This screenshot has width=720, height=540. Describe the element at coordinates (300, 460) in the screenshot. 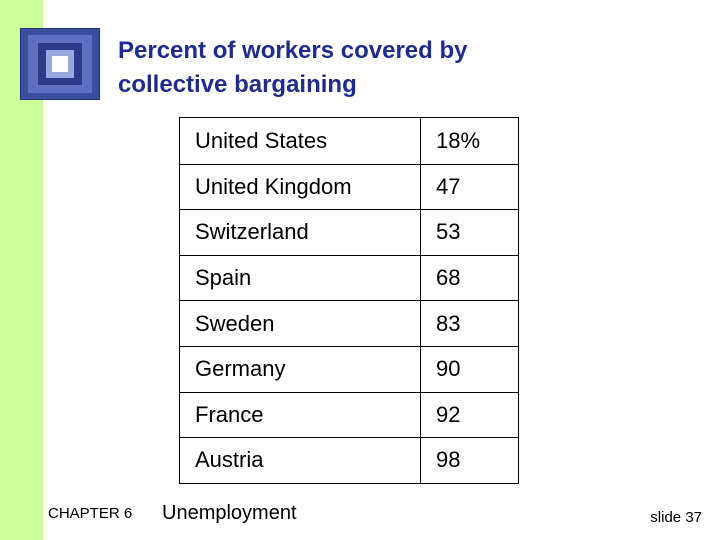

I see `country-cell: Austria` at that location.